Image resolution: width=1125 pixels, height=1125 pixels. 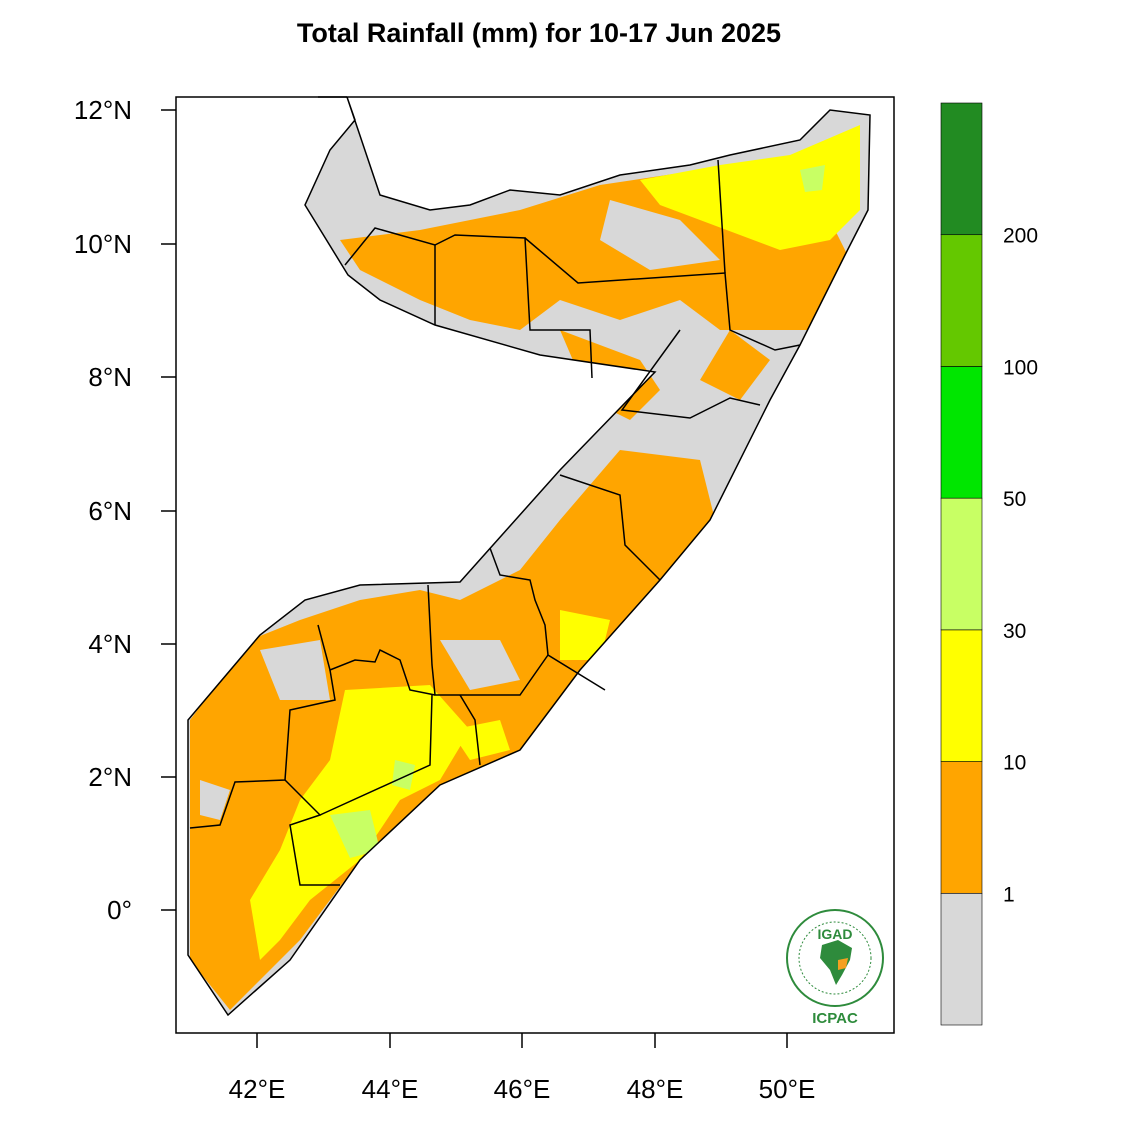 What do you see at coordinates (1014, 499) in the screenshot?
I see `colorbar-label: 50` at bounding box center [1014, 499].